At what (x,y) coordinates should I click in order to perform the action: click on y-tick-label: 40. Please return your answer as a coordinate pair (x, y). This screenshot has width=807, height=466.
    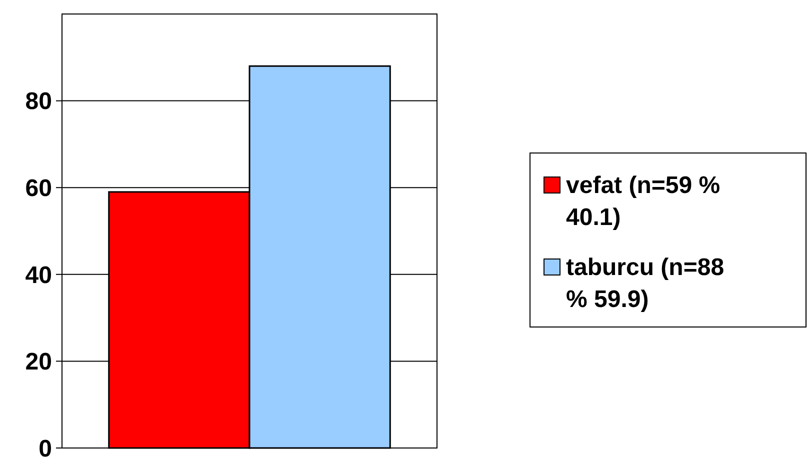
    Looking at the image, I should click on (38, 275).